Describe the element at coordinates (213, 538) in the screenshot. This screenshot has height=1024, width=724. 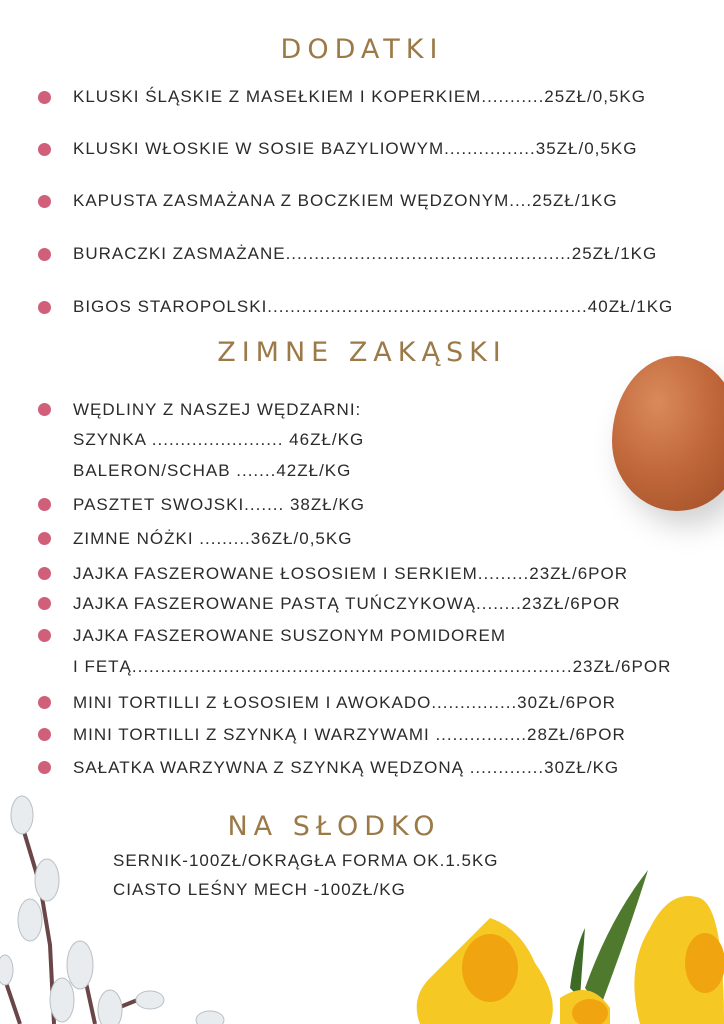
I see `menu-item: ZIMNE NÓŻKI .........36ZŁ/0,5KG` at that location.